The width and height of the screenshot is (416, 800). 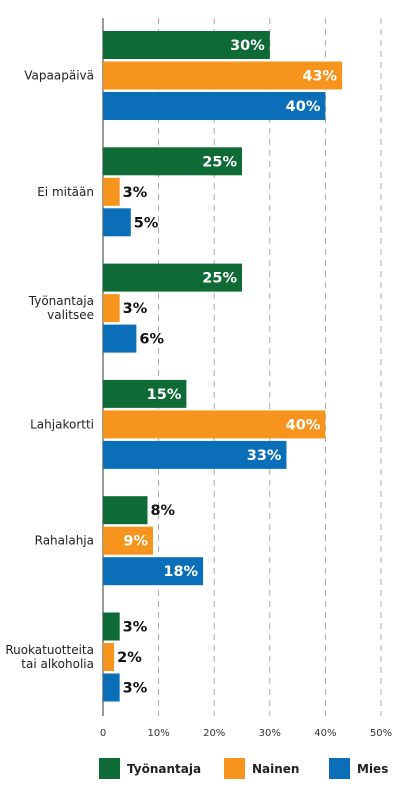 I want to click on bar-value-label: 2%, so click(x=129, y=658).